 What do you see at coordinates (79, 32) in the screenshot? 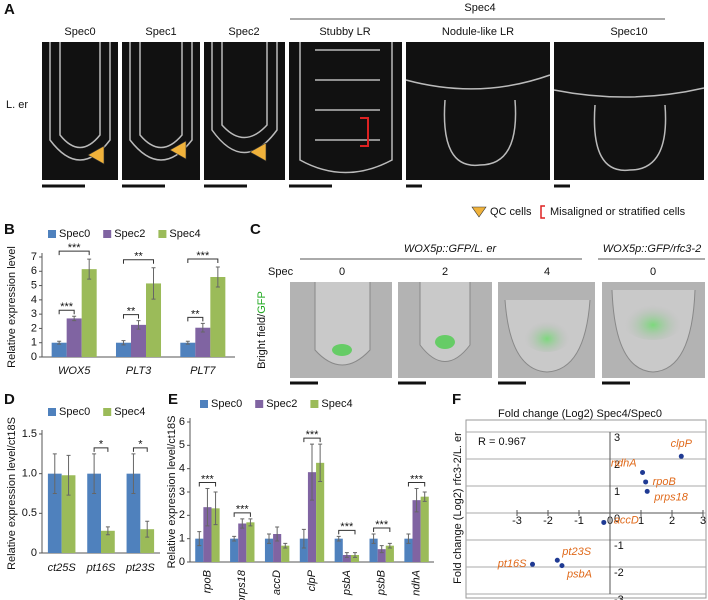
I see `column-label: Spec0` at bounding box center [79, 32].